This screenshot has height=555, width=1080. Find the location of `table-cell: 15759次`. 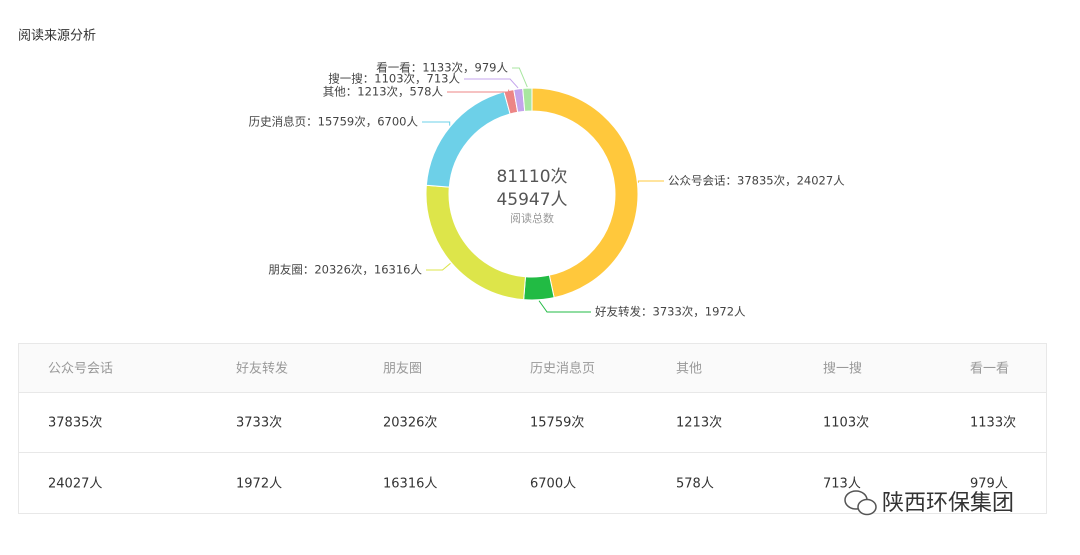

table-cell: 15759次 is located at coordinates (557, 423).